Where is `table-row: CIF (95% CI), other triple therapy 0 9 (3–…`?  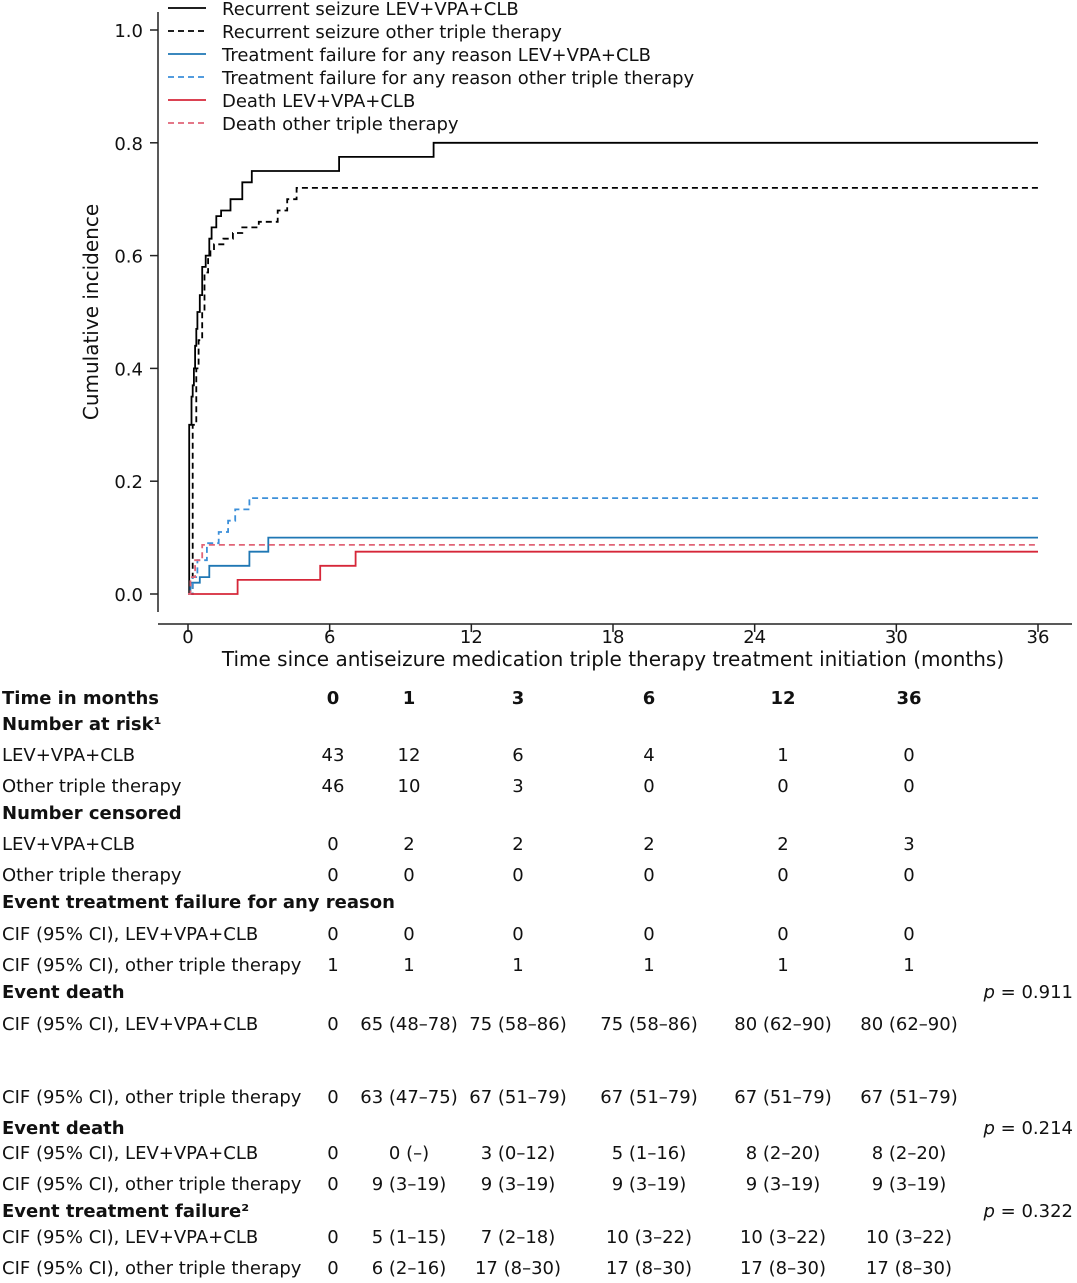
table-row: CIF (95% CI), other triple therapy 0 9 (3–… is located at coordinates (538, 1185).